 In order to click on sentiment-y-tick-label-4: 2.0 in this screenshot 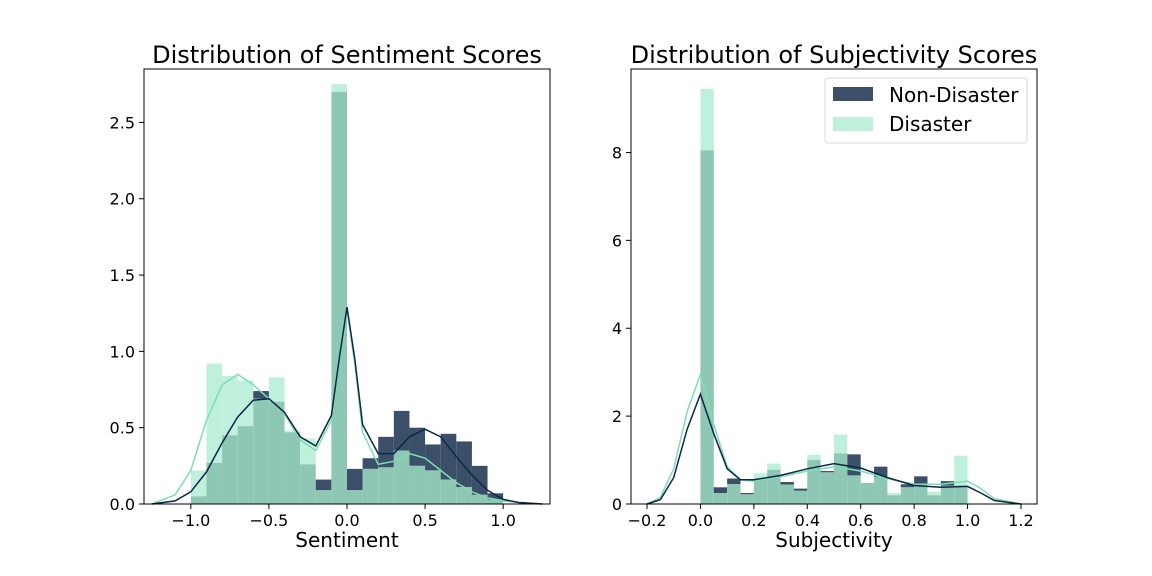, I will do `click(122, 199)`.